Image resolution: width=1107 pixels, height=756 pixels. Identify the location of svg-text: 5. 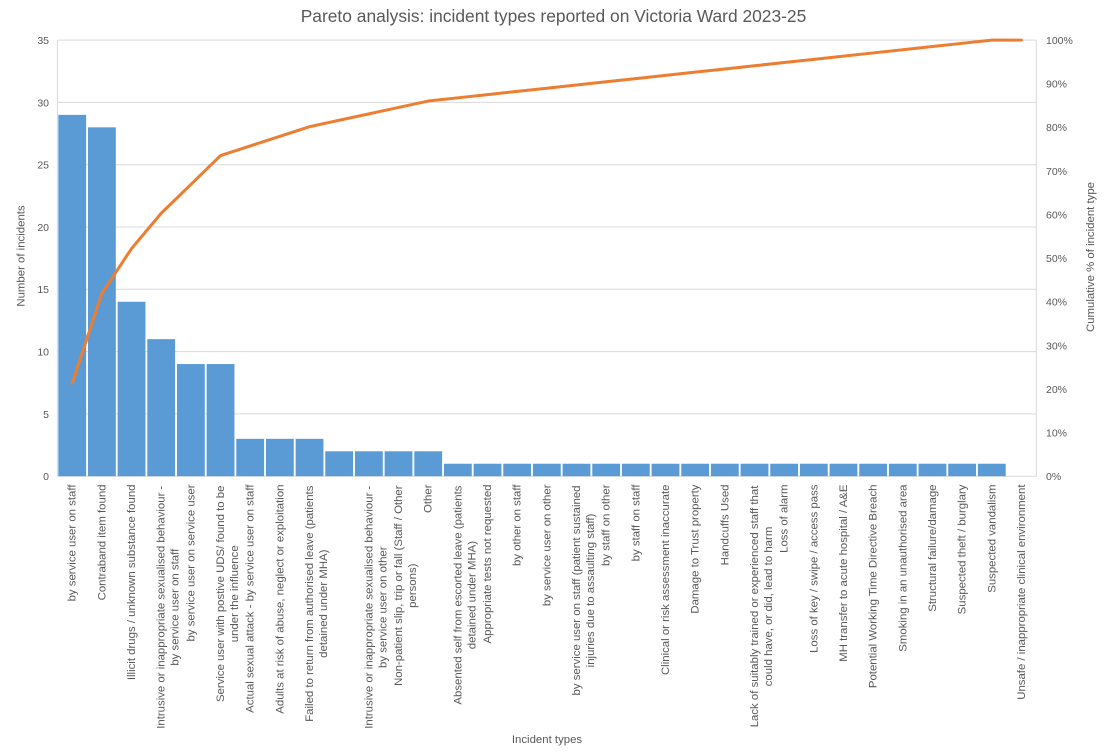
(46, 415).